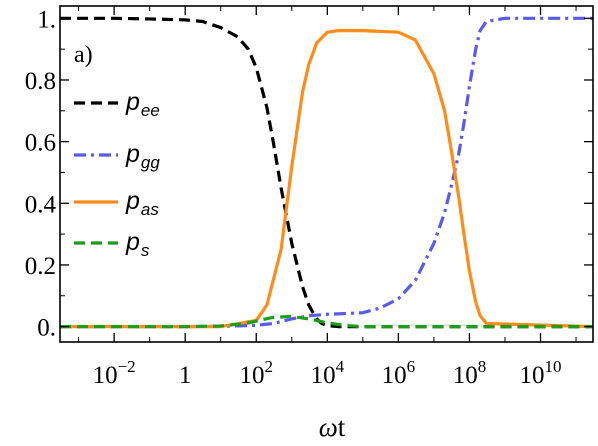 The image size is (598, 446). What do you see at coordinates (142, 104) in the screenshot?
I see `legend-label: pee` at bounding box center [142, 104].